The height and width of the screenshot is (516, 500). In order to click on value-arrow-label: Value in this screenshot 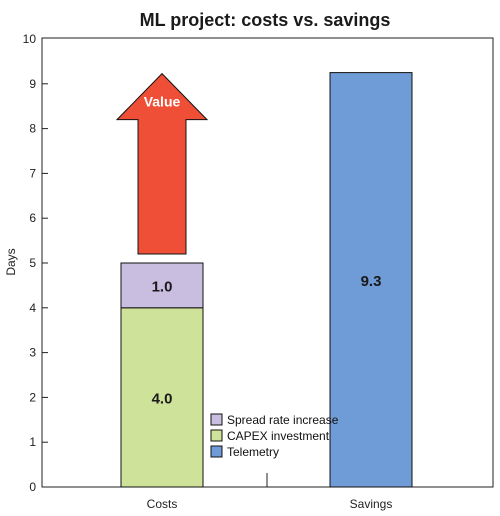, I will do `click(162, 102)`.